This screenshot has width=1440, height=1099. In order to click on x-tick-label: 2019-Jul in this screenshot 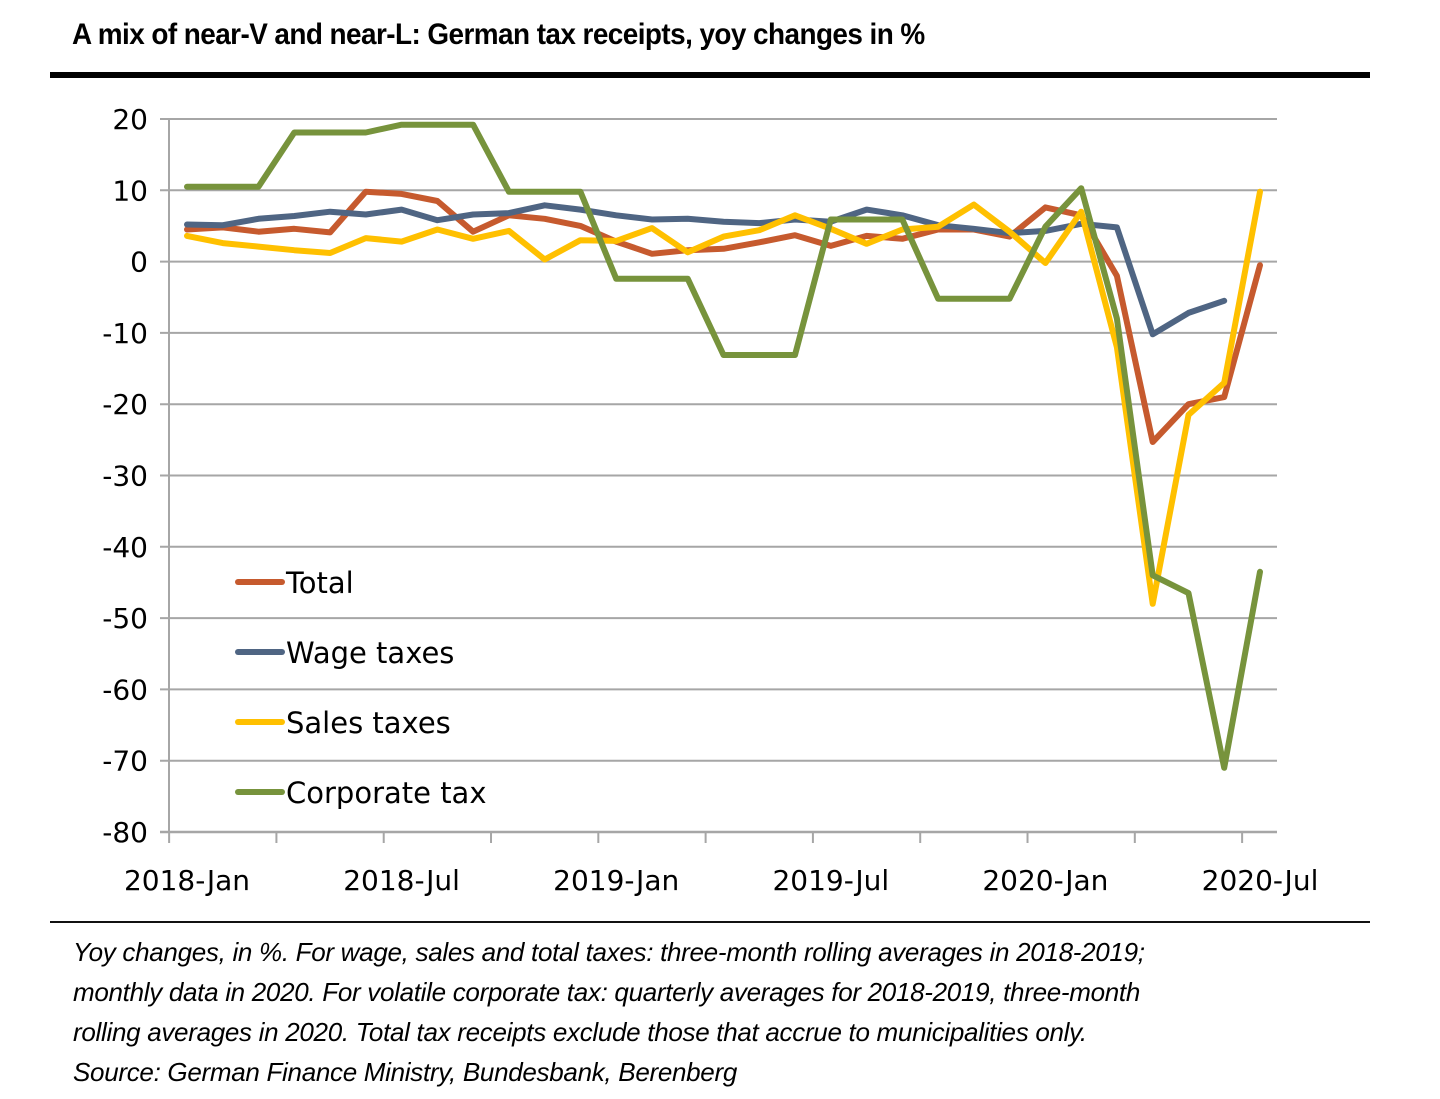, I will do `click(830, 880)`.